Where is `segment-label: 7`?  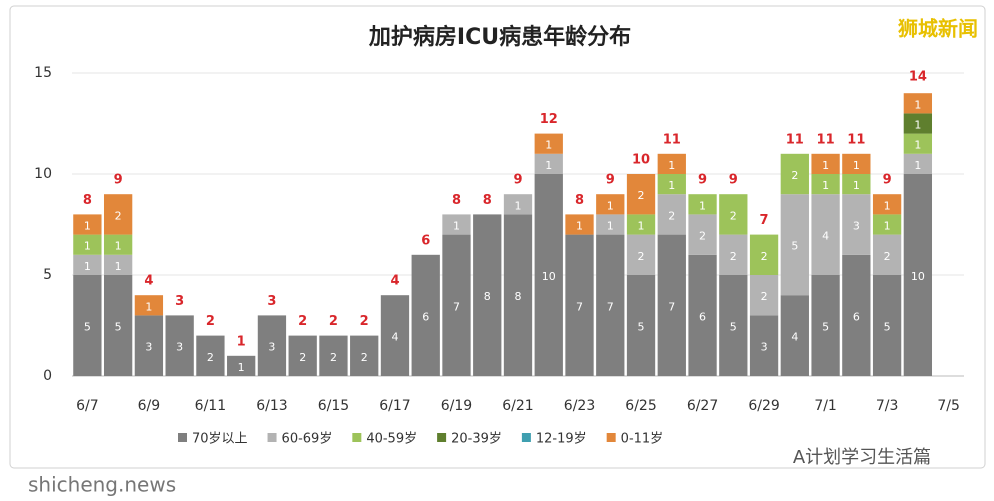
segment-label: 7 is located at coordinates (579, 306).